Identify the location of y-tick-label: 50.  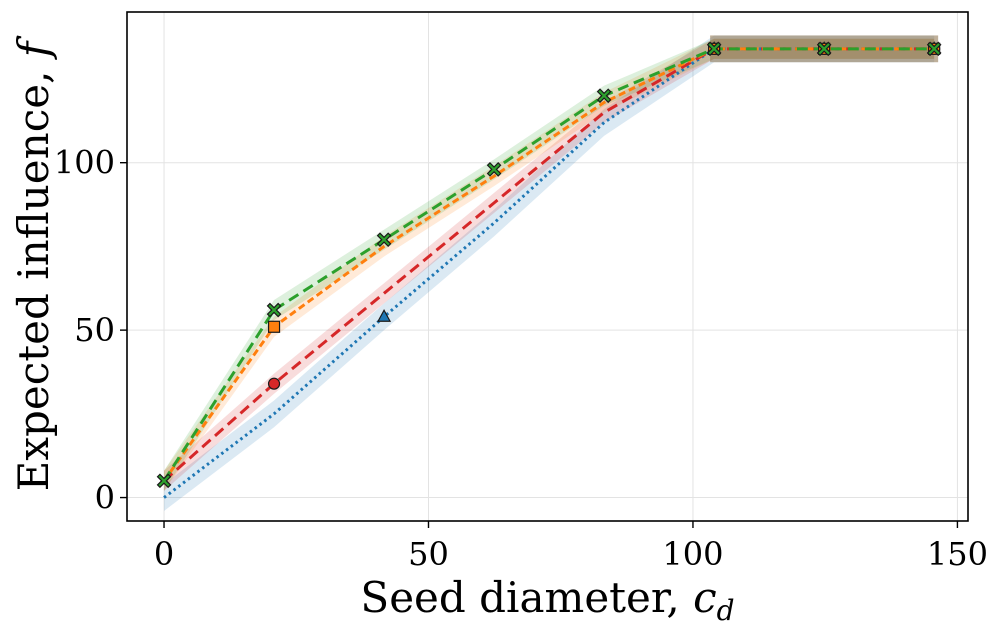
(94, 330).